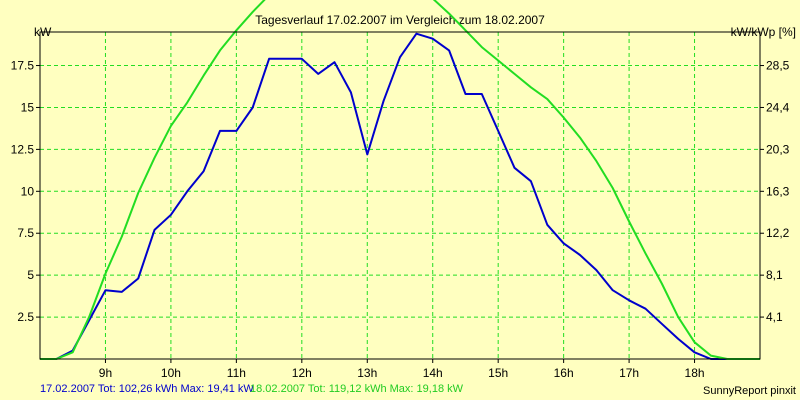 Image resolution: width=800 pixels, height=400 pixels. Describe the element at coordinates (763, 32) in the screenshot. I see `y-axis-label-right: kW/kWp [%]` at that location.